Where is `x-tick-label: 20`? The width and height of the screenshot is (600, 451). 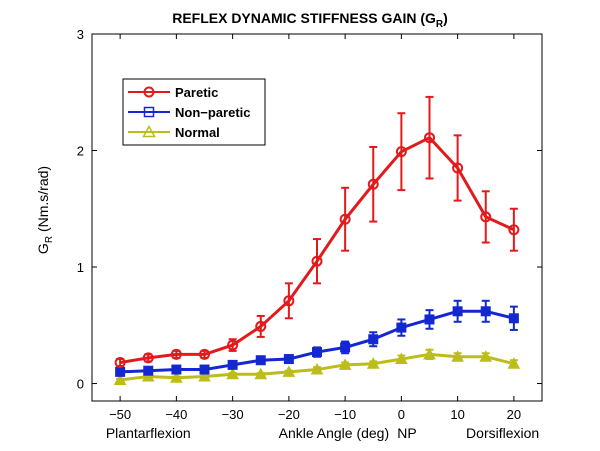
x-tick-label: 20 is located at coordinates (514, 414).